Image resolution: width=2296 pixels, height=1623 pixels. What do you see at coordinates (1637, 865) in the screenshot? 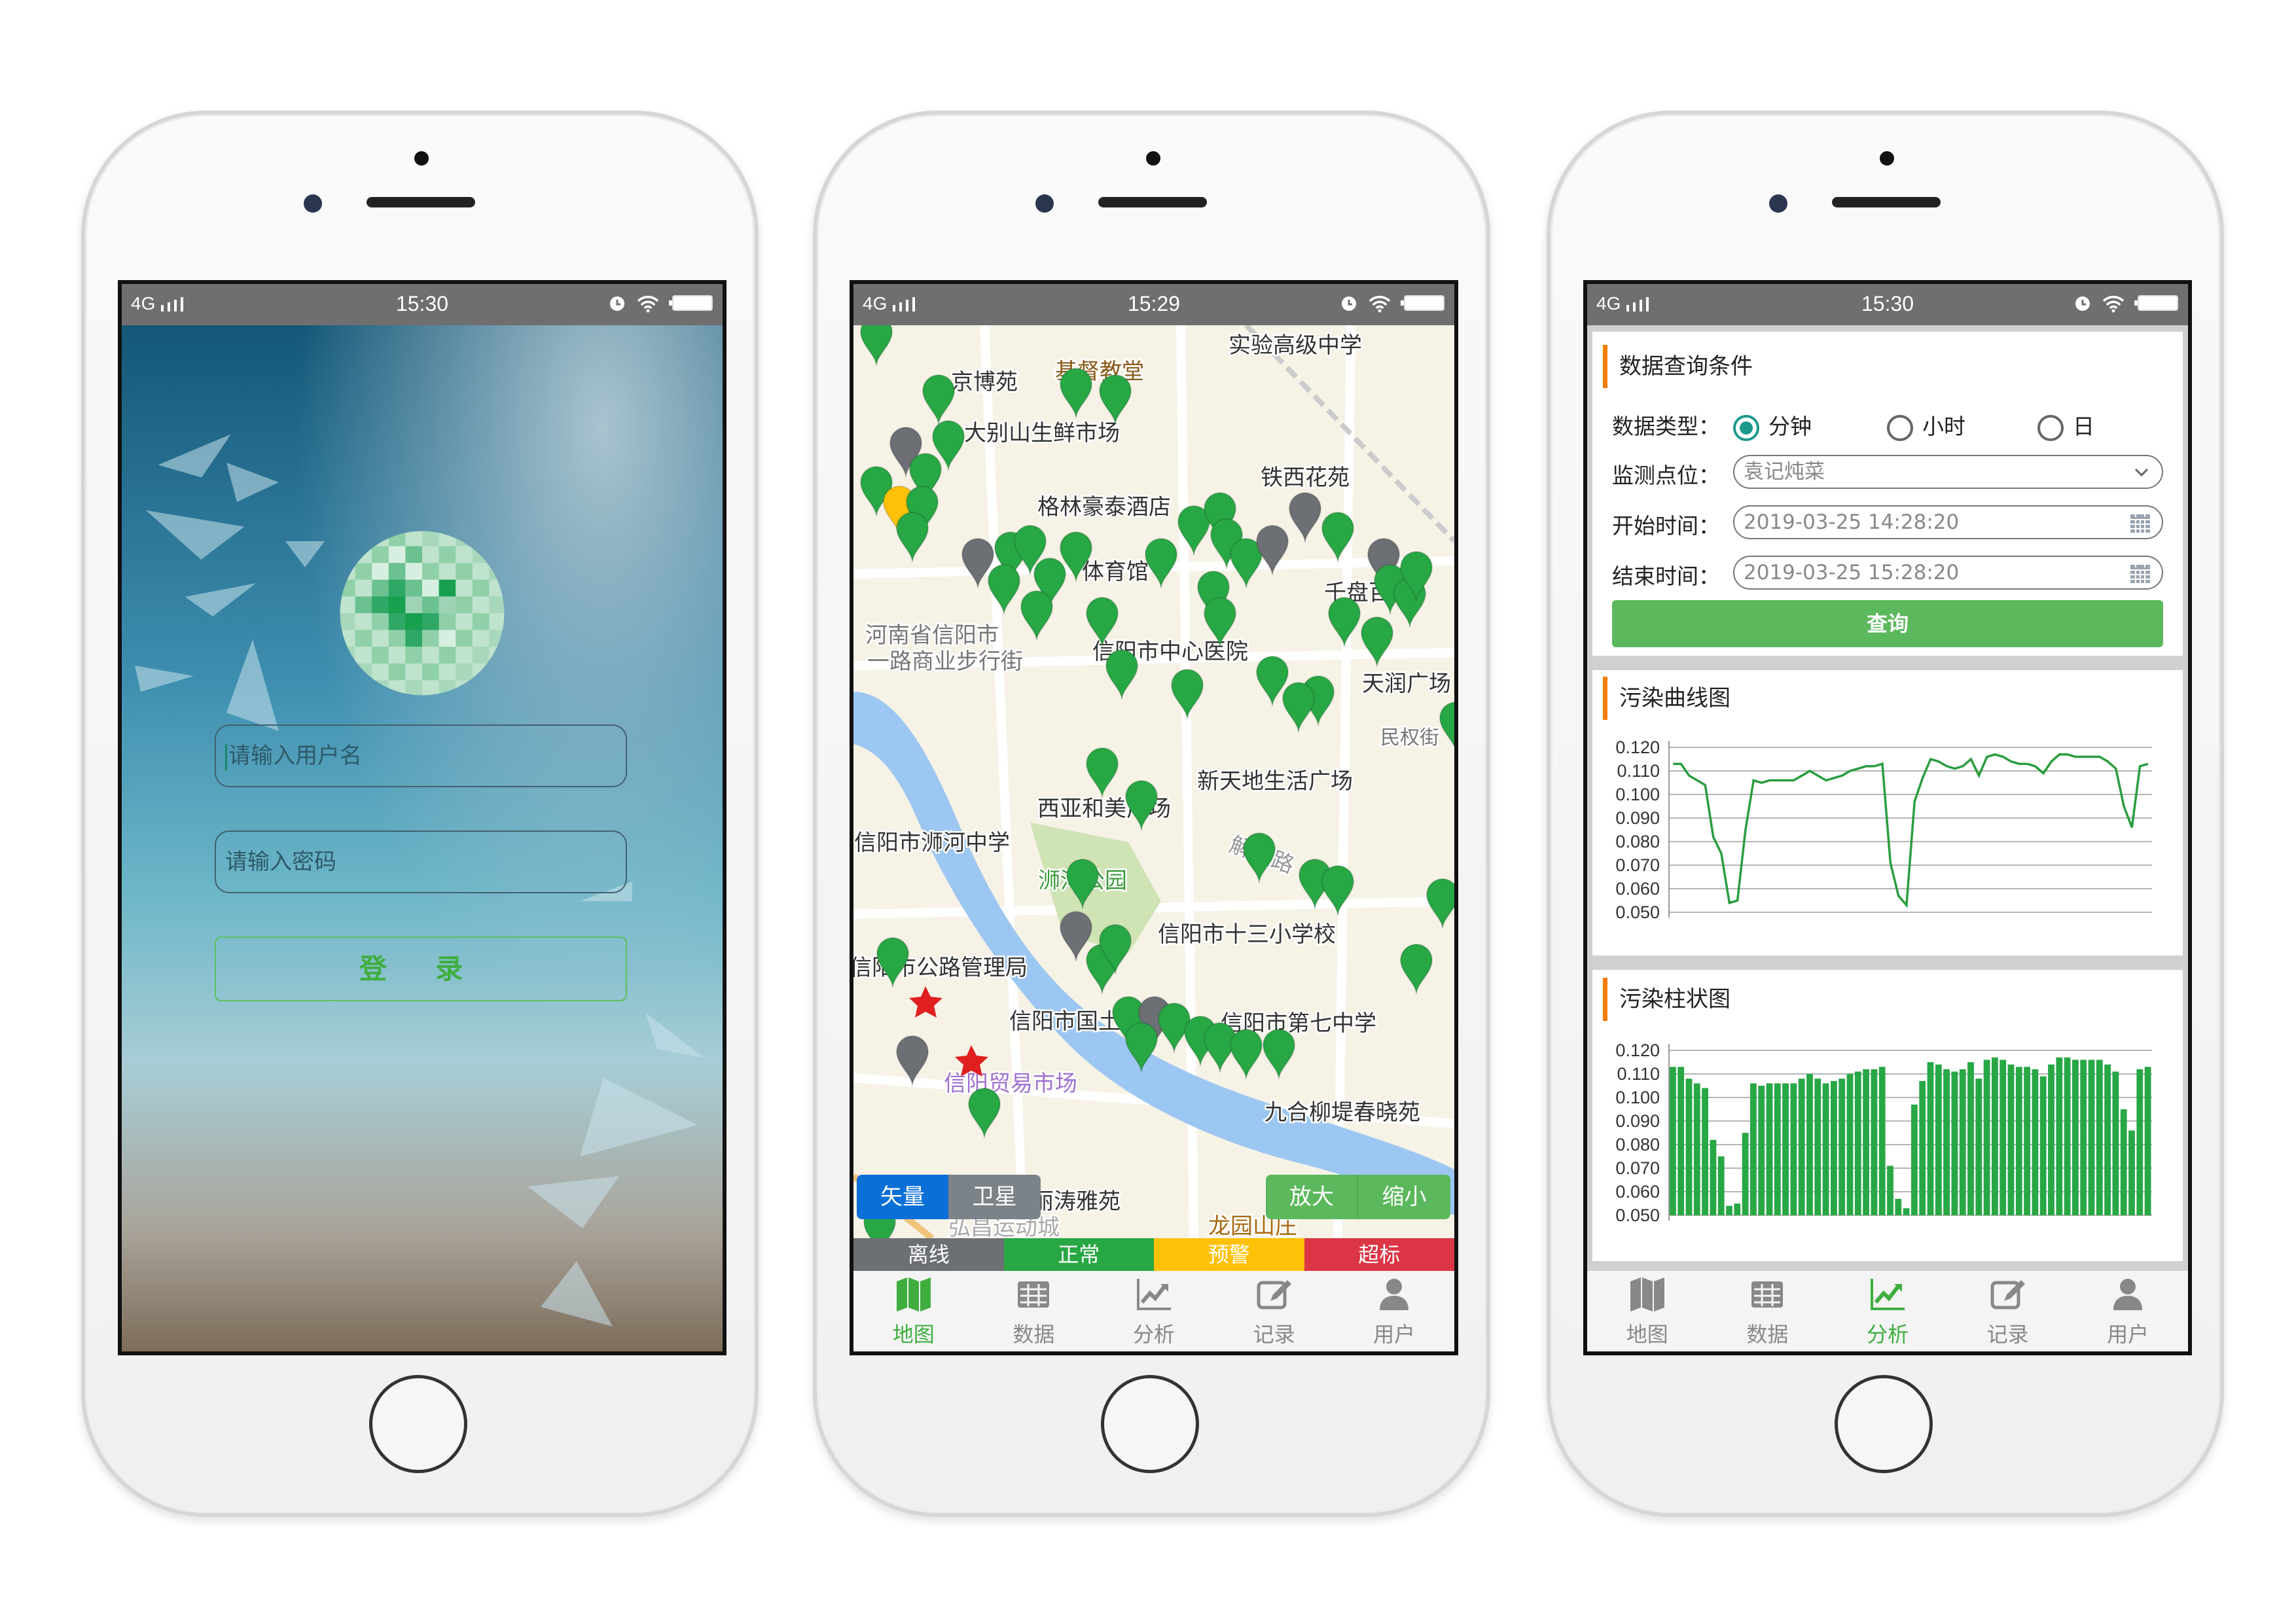
I see `y-tick-label: 0.070` at bounding box center [1637, 865].